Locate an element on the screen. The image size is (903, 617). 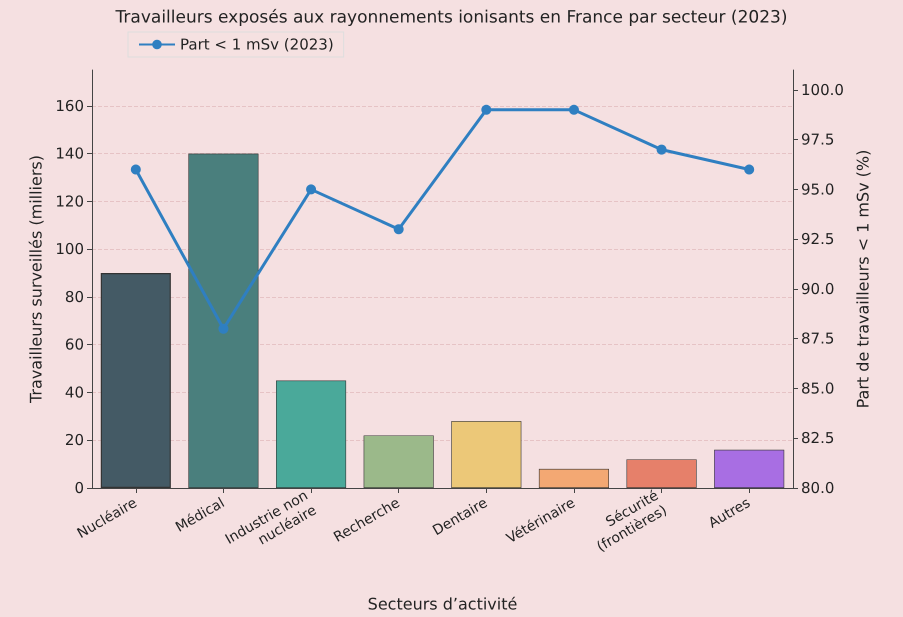
y2-axis-title: Part de travailleurs < 1 mSv (%) is located at coordinates (863, 279).